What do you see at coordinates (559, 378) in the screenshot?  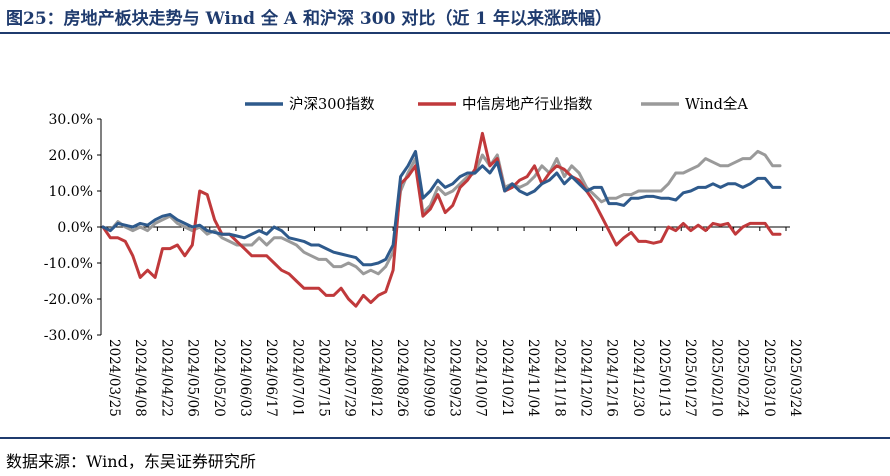 I see `x-tick-label: 2024/11/18` at bounding box center [559, 378].